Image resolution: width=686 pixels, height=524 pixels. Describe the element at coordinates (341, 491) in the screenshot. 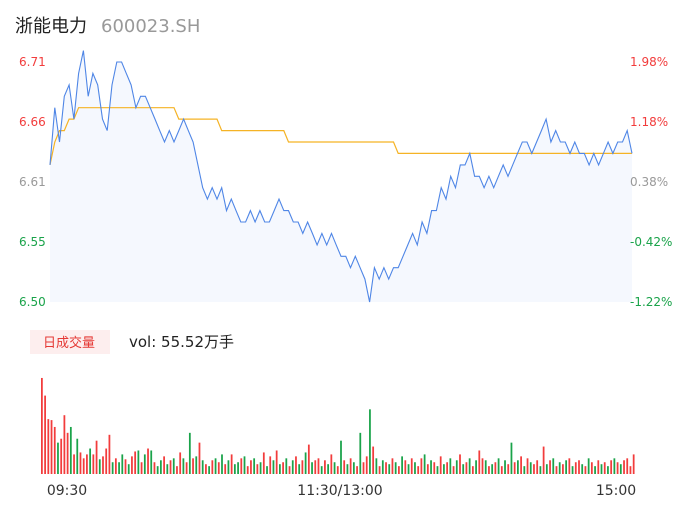

I see `time-axis: 09:30 11:30/13:00 15:00` at that location.